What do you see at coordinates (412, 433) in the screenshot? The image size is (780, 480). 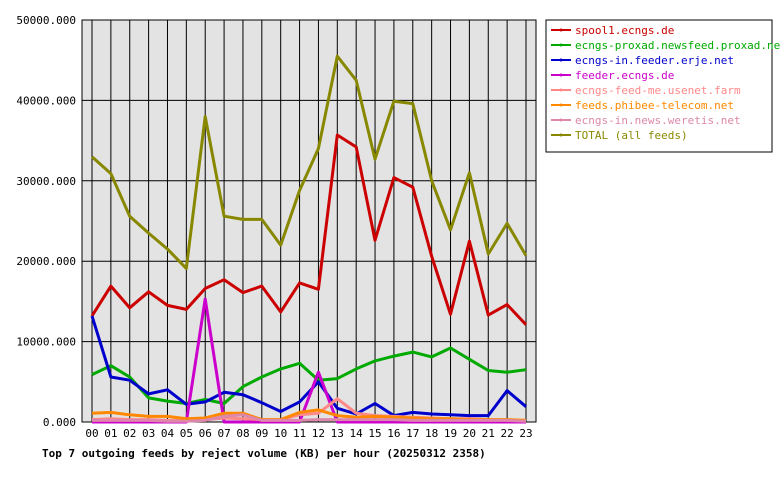 I see `x-tick-label: 17` at bounding box center [412, 433].